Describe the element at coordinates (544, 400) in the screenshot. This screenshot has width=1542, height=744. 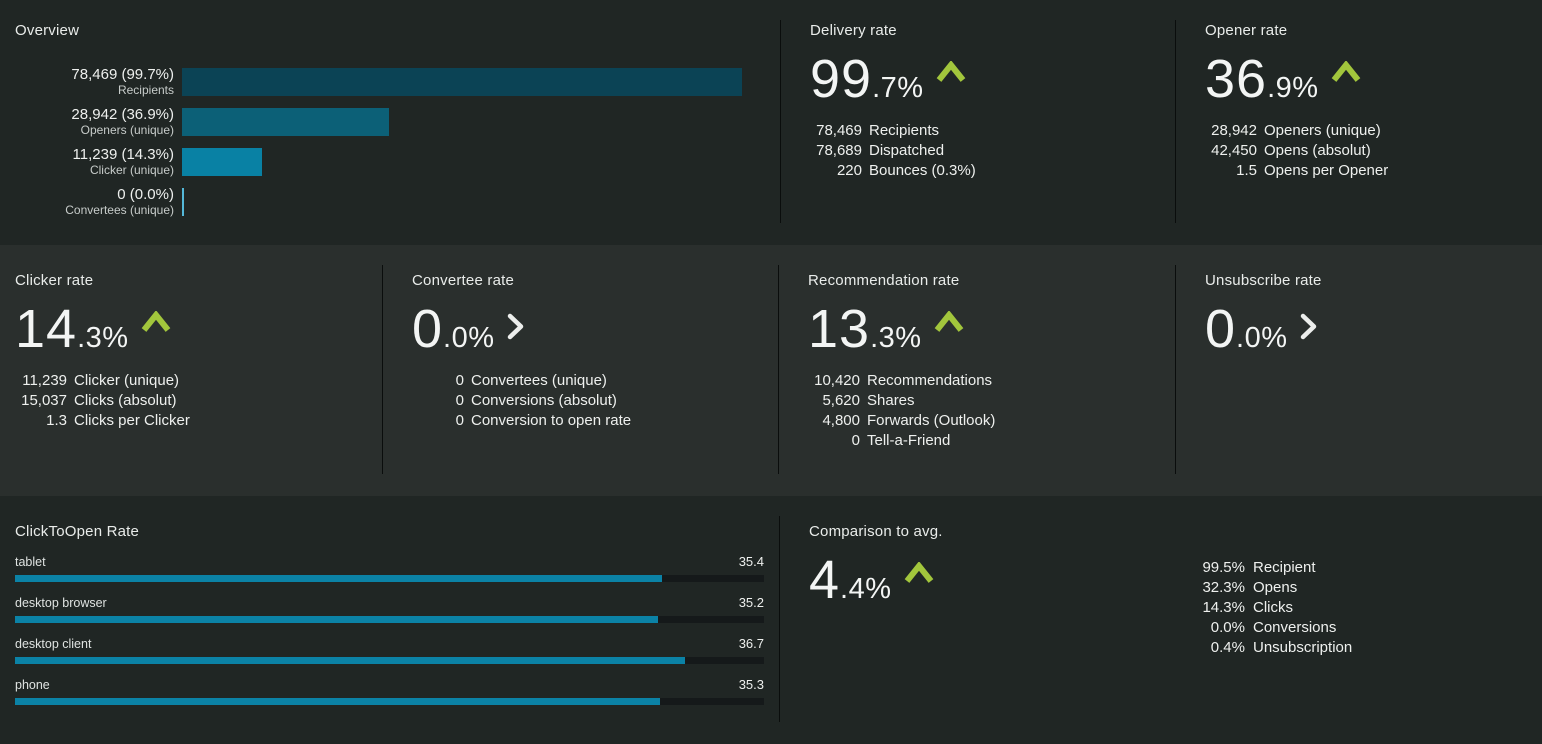
I see `detail-label: Conversions (absolut)` at that location.